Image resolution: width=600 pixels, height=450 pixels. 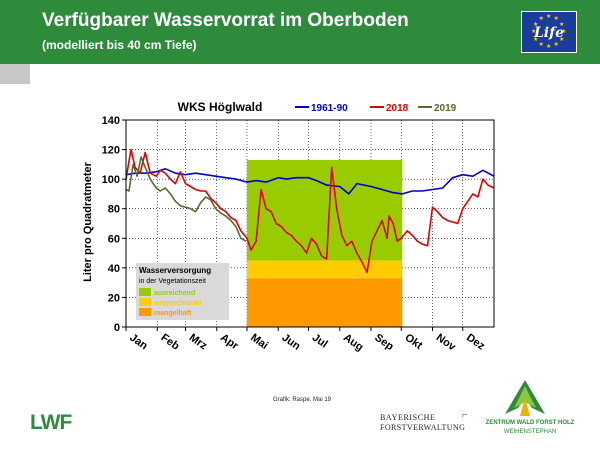 What do you see at coordinates (174, 293) in the screenshot?
I see `band-legend-label: ausreichend` at bounding box center [174, 293].